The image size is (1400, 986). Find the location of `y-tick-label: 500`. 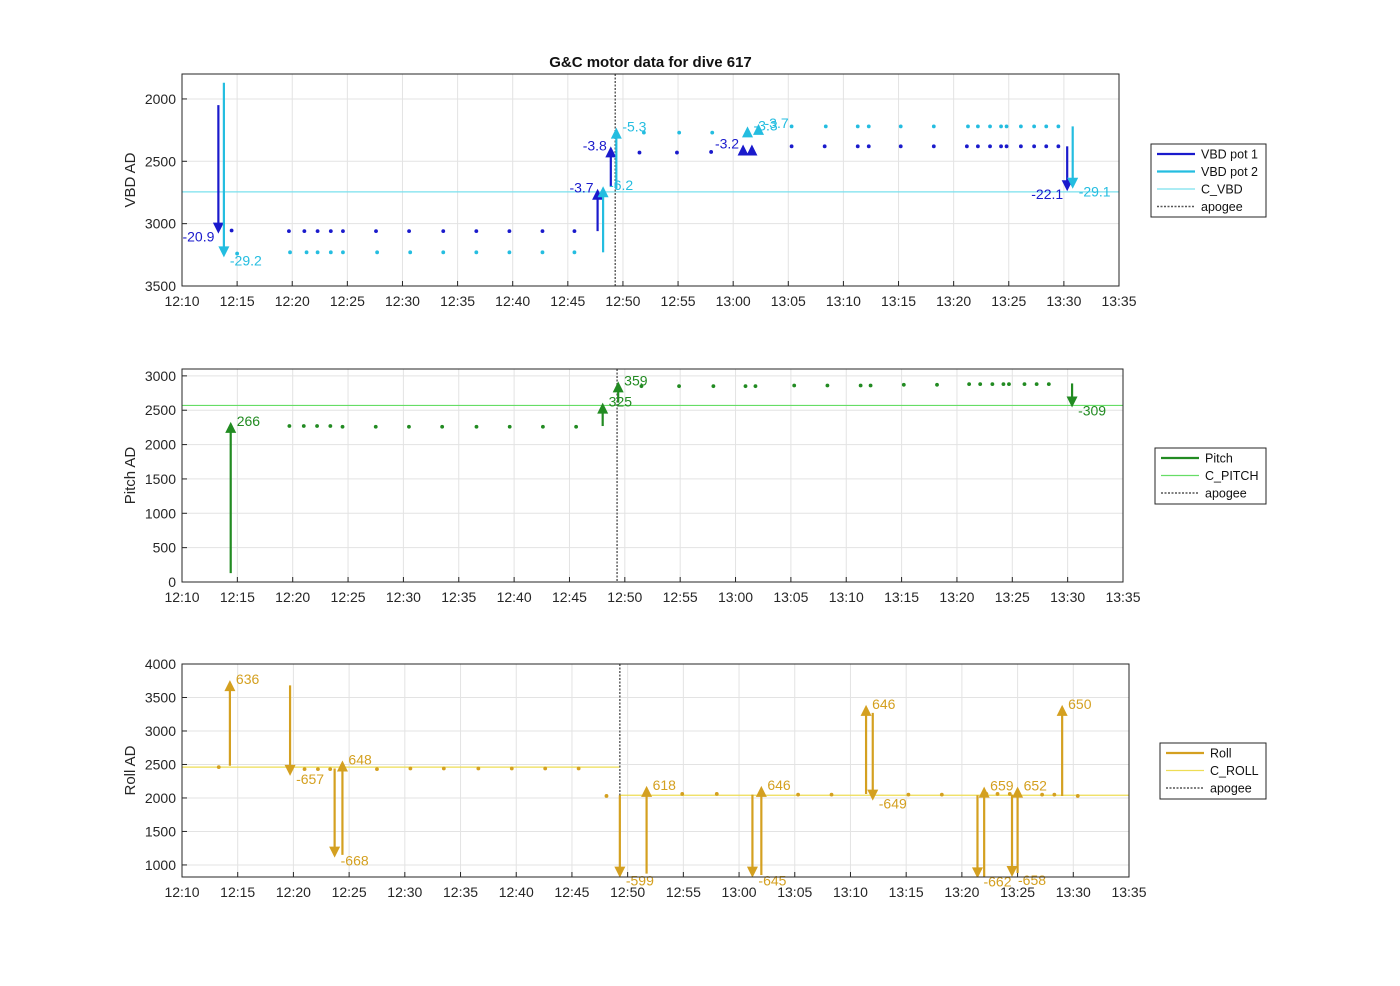

y-tick-label: 500 is located at coordinates (165, 548).